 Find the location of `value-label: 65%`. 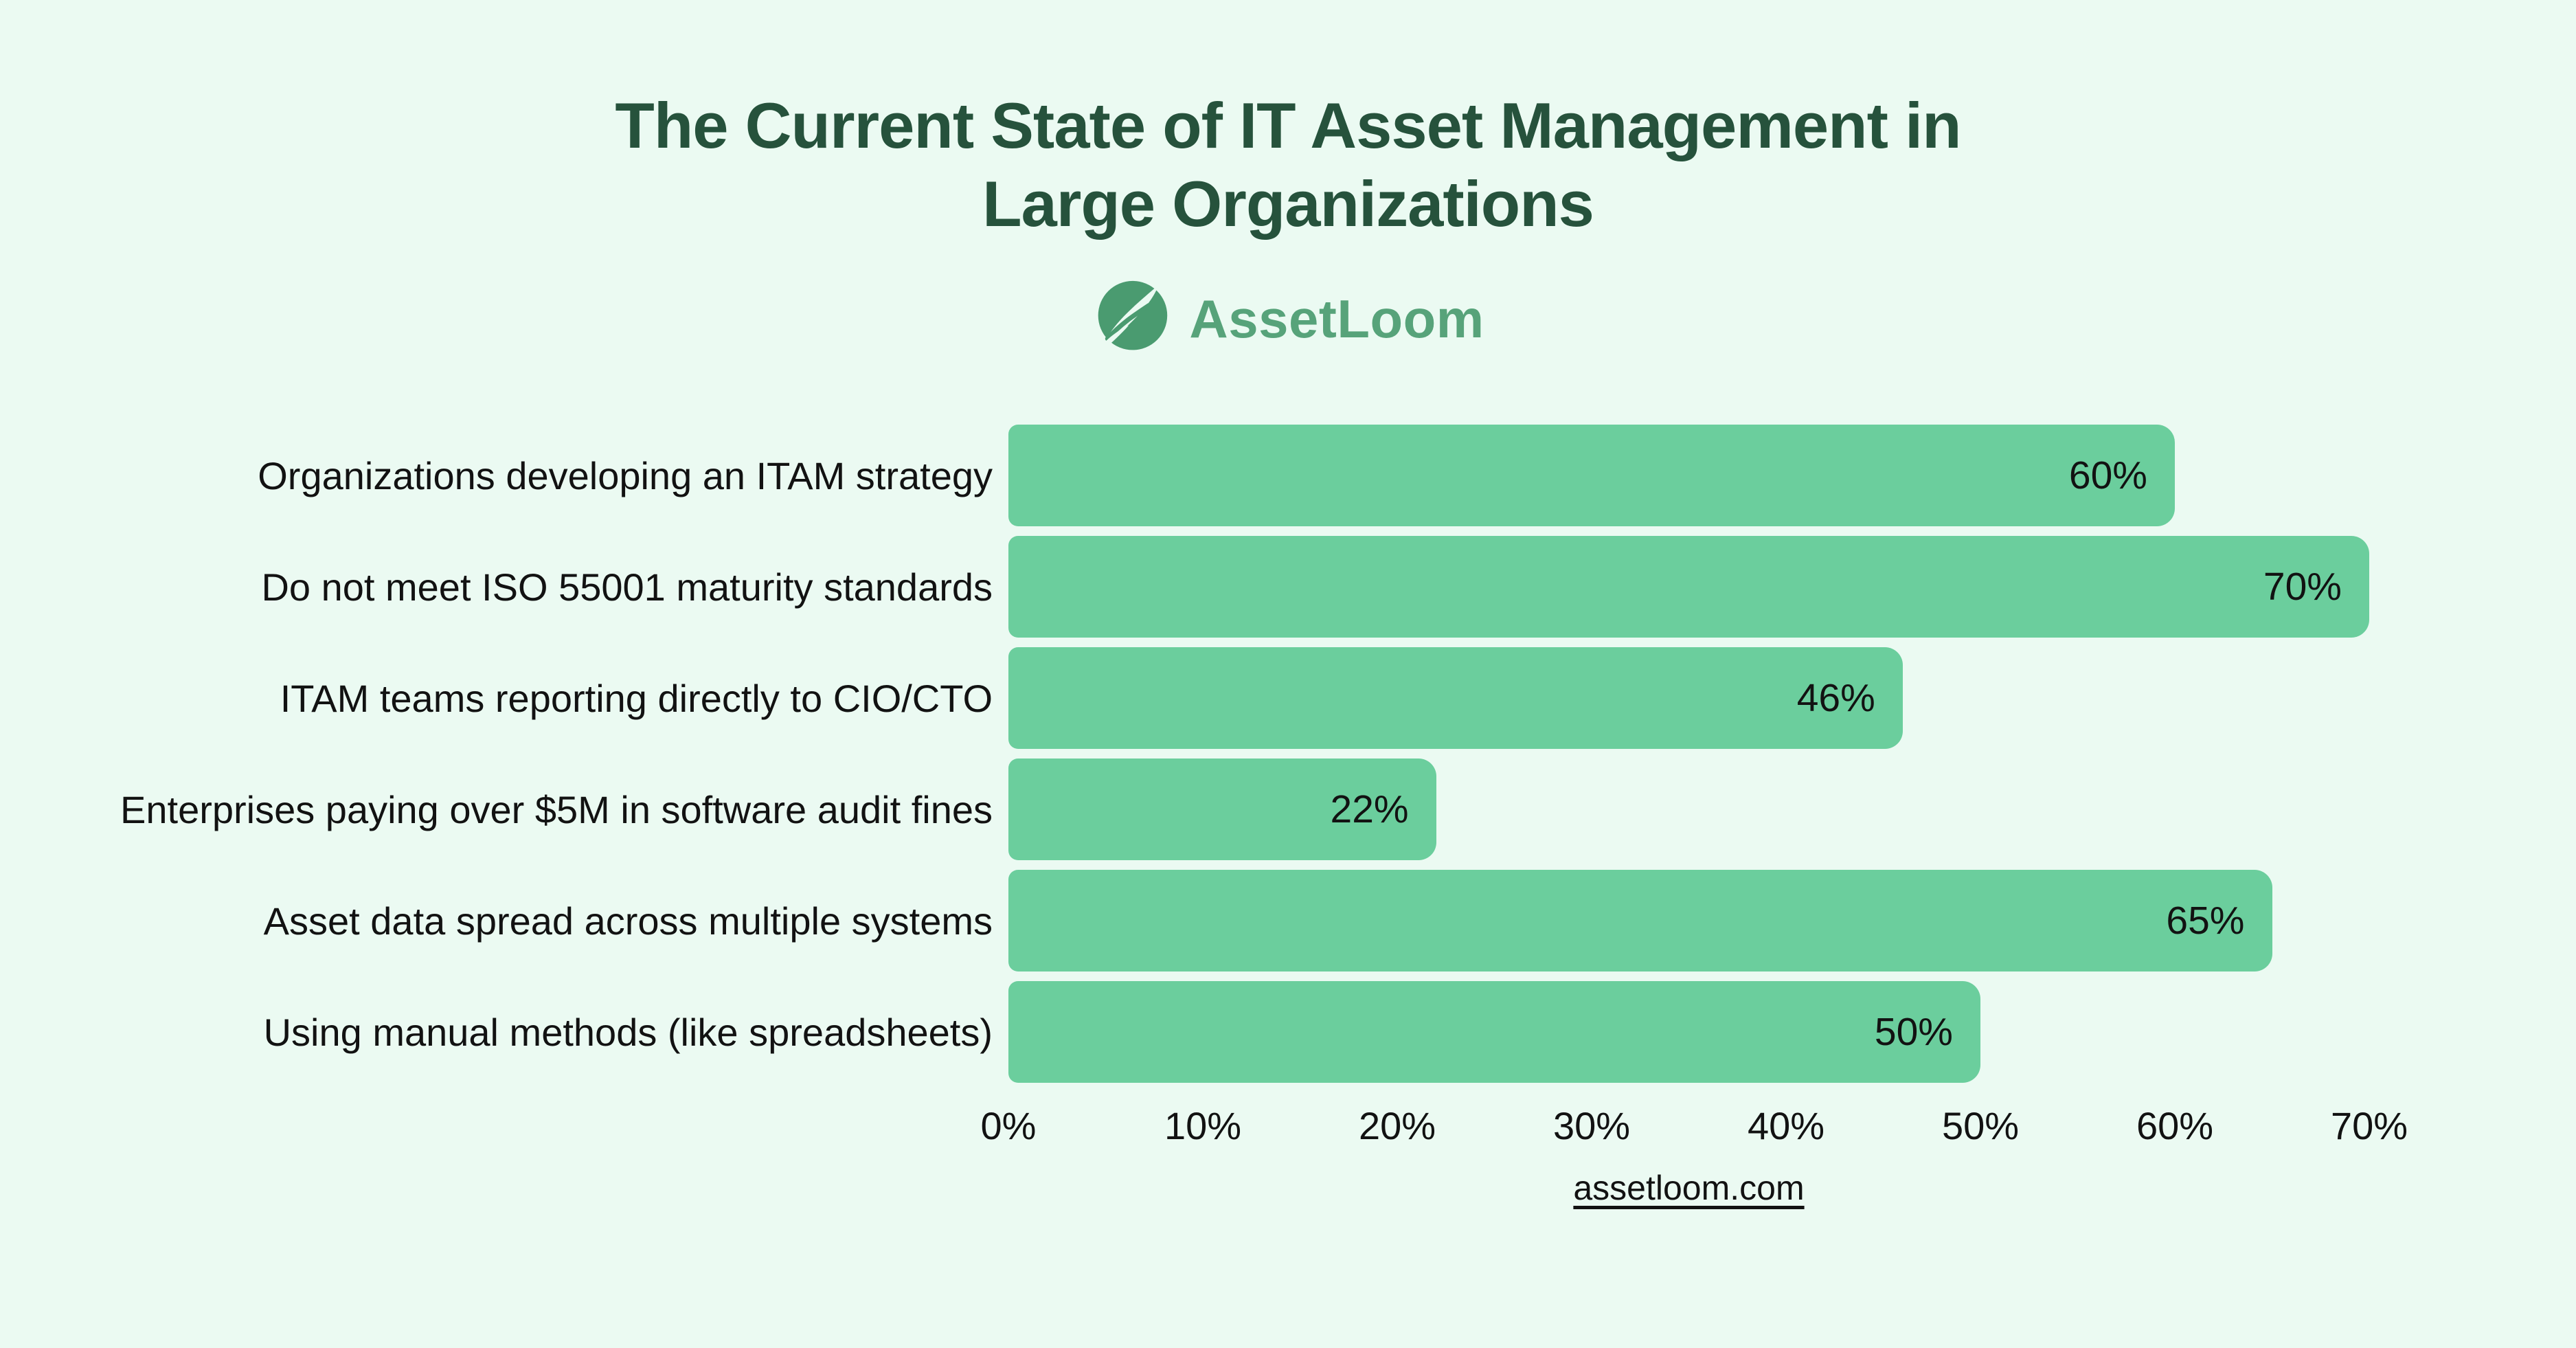

value-label: 65% is located at coordinates (2205, 921).